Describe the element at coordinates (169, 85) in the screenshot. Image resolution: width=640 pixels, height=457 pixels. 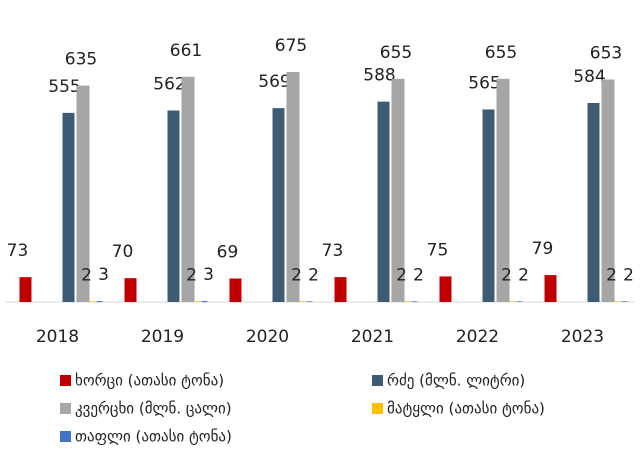
I see `data-label: 562` at that location.